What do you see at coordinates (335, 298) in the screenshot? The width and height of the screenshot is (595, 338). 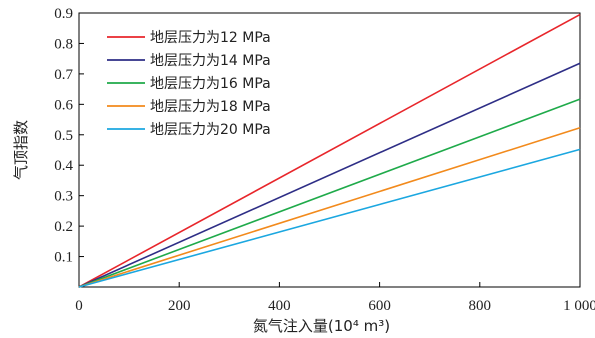 I see `x-axis: 0 200 400 600 800 1 000` at bounding box center [335, 298].